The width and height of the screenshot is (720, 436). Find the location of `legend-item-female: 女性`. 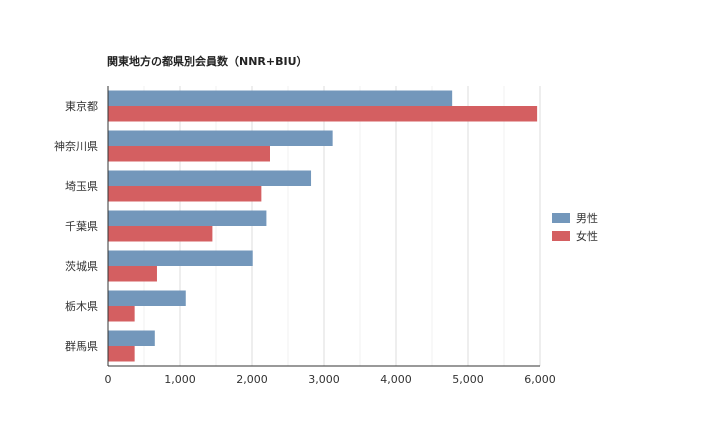

legend-item-female: 女性 is located at coordinates (575, 236).